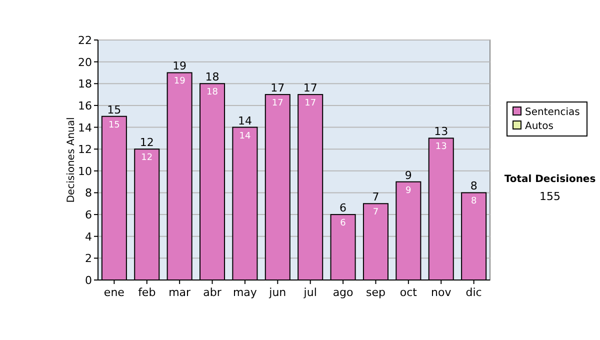  What do you see at coordinates (88, 237) in the screenshot?
I see `y-tick-label: 4` at bounding box center [88, 237].